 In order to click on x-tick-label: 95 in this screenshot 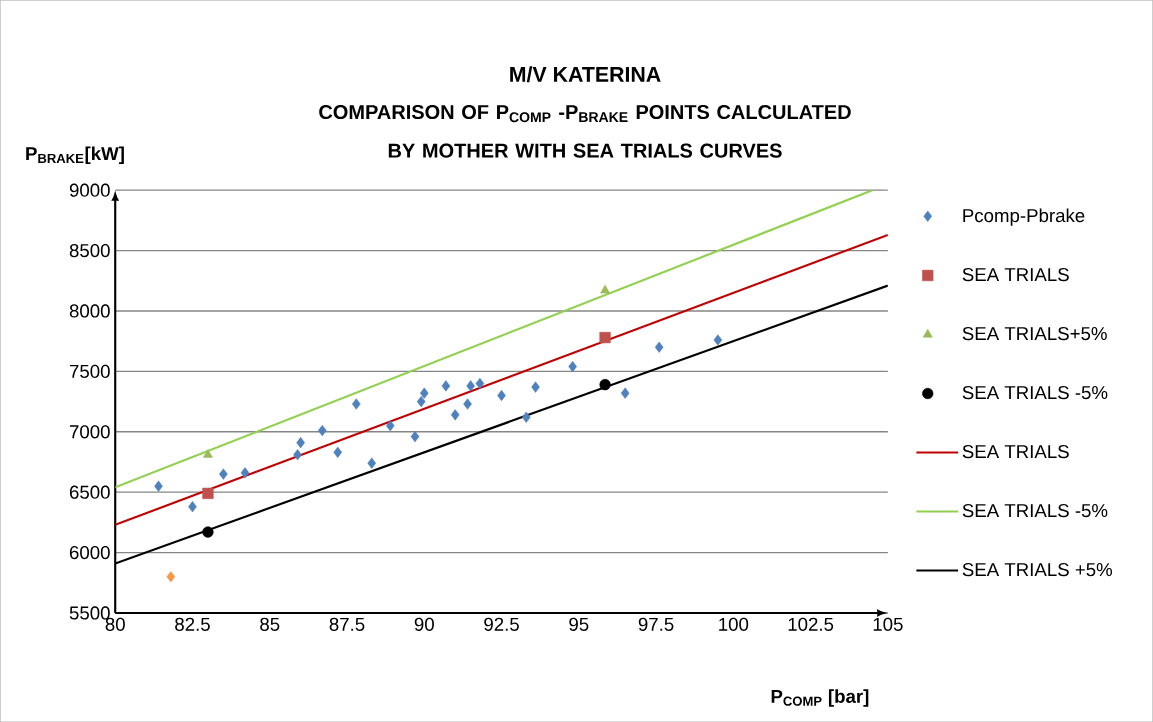, I will do `click(579, 624)`.